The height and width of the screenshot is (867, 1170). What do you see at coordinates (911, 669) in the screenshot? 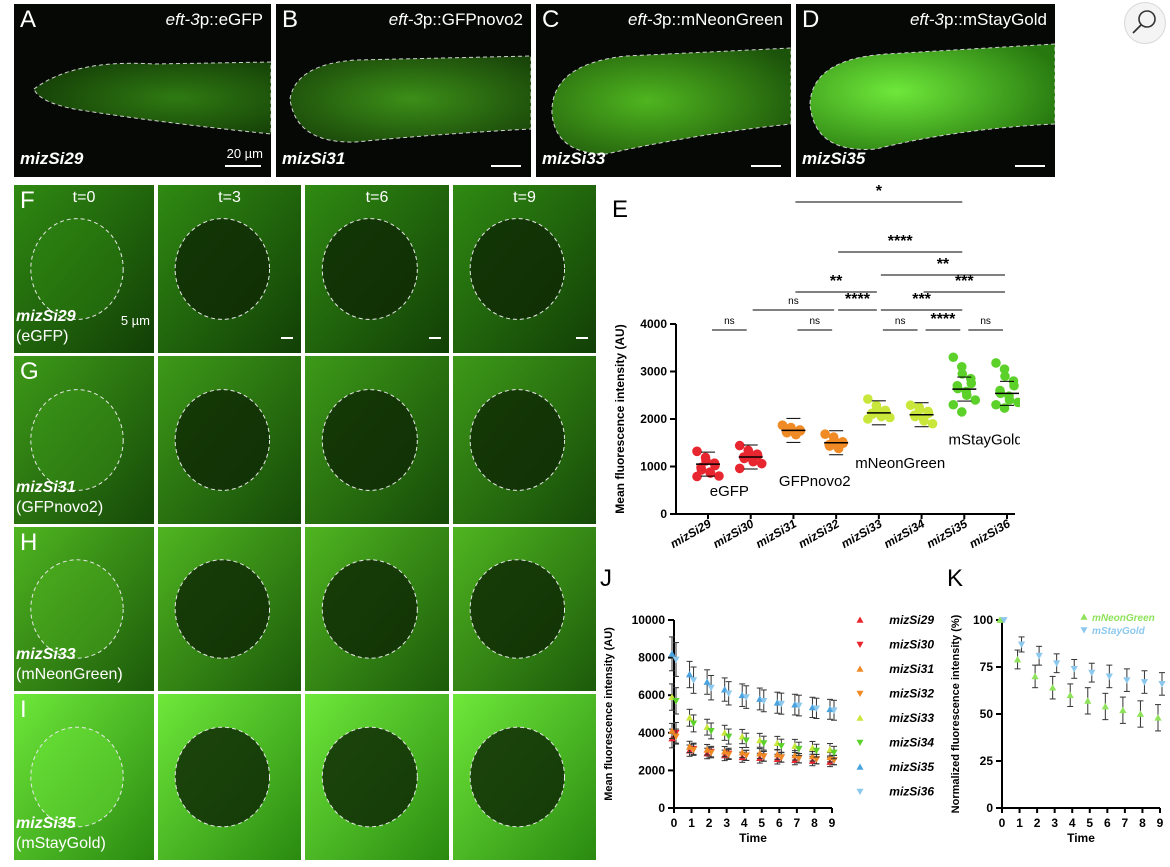
I see `legend-label: mizSi31` at bounding box center [911, 669].